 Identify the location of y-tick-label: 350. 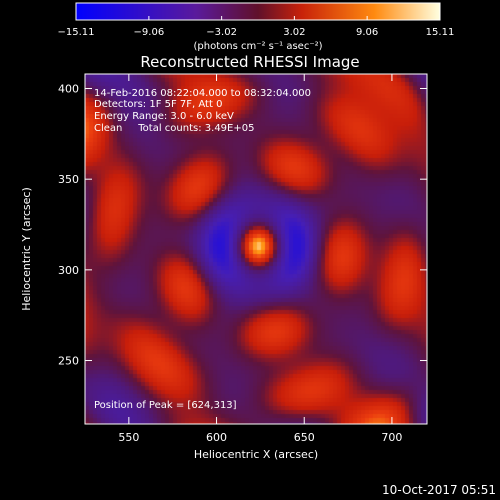
(68, 179).